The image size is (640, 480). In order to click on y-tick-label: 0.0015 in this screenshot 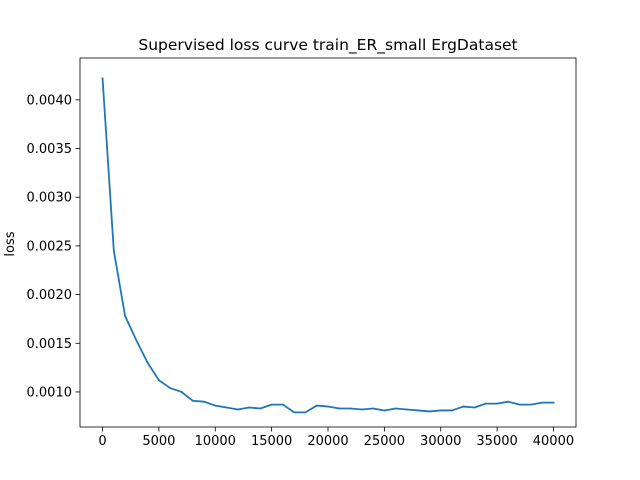, I will do `click(50, 344)`.